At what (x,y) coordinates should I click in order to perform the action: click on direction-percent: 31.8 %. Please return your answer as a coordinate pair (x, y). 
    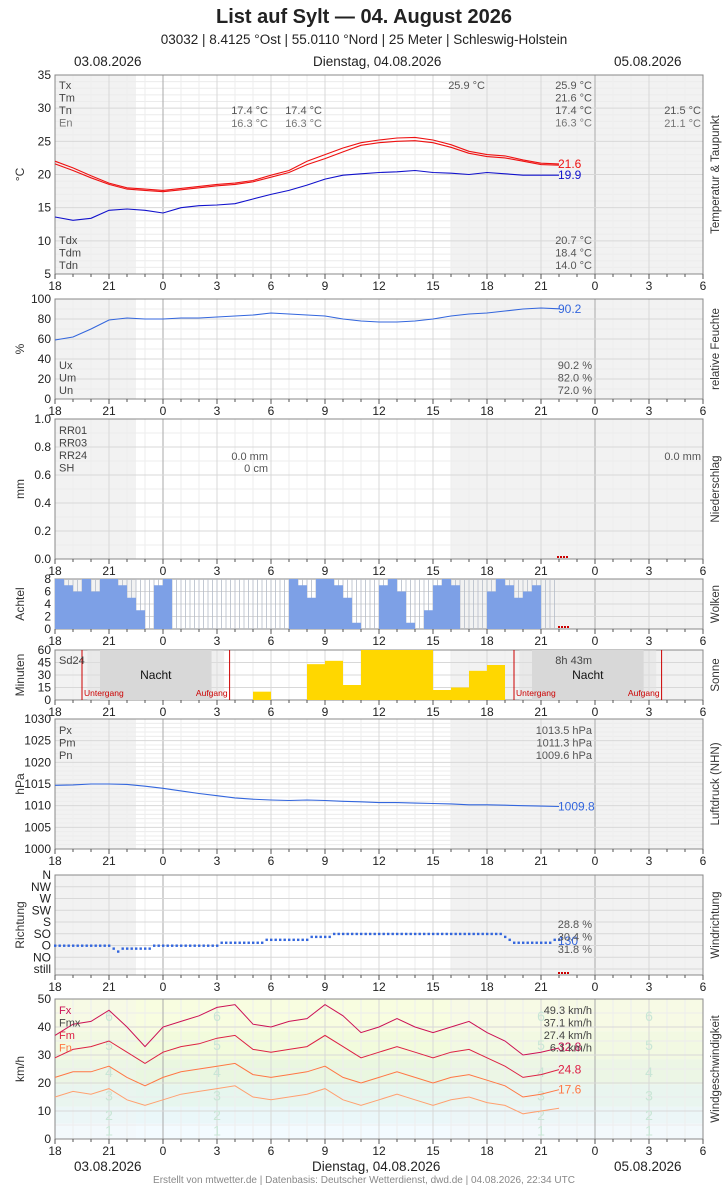
    Looking at the image, I should click on (575, 950).